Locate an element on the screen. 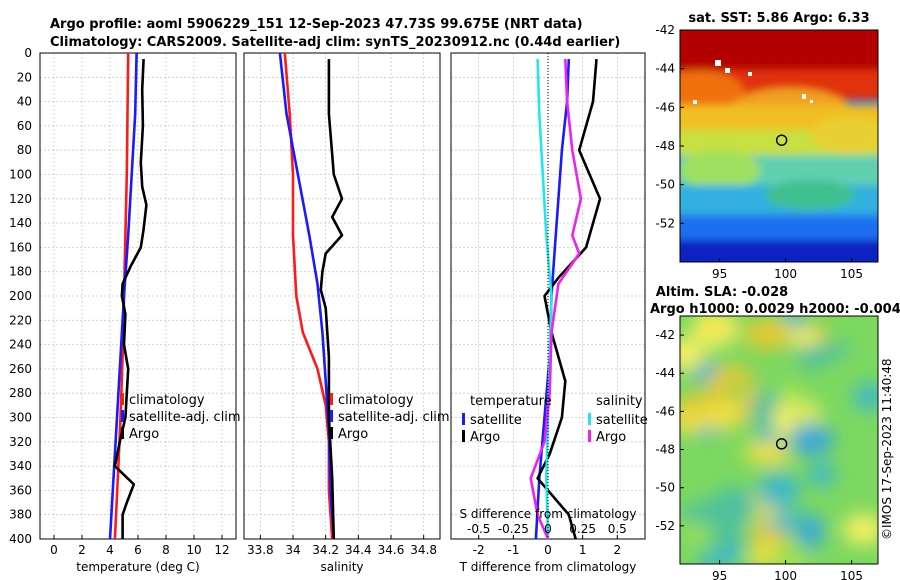 The height and width of the screenshot is (580, 900). series-line-s-argo is located at coordinates (556, 299).